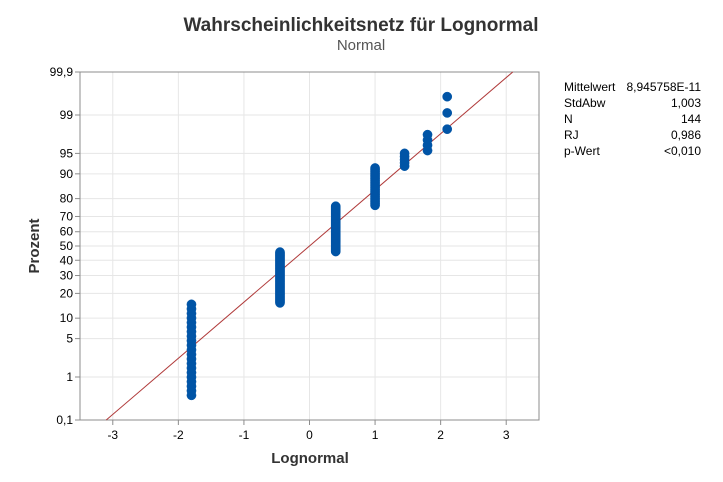 Image resolution: width=723 pixels, height=482 pixels. Describe the element at coordinates (67, 153) in the screenshot. I see `y-tick-label: 95` at that location.